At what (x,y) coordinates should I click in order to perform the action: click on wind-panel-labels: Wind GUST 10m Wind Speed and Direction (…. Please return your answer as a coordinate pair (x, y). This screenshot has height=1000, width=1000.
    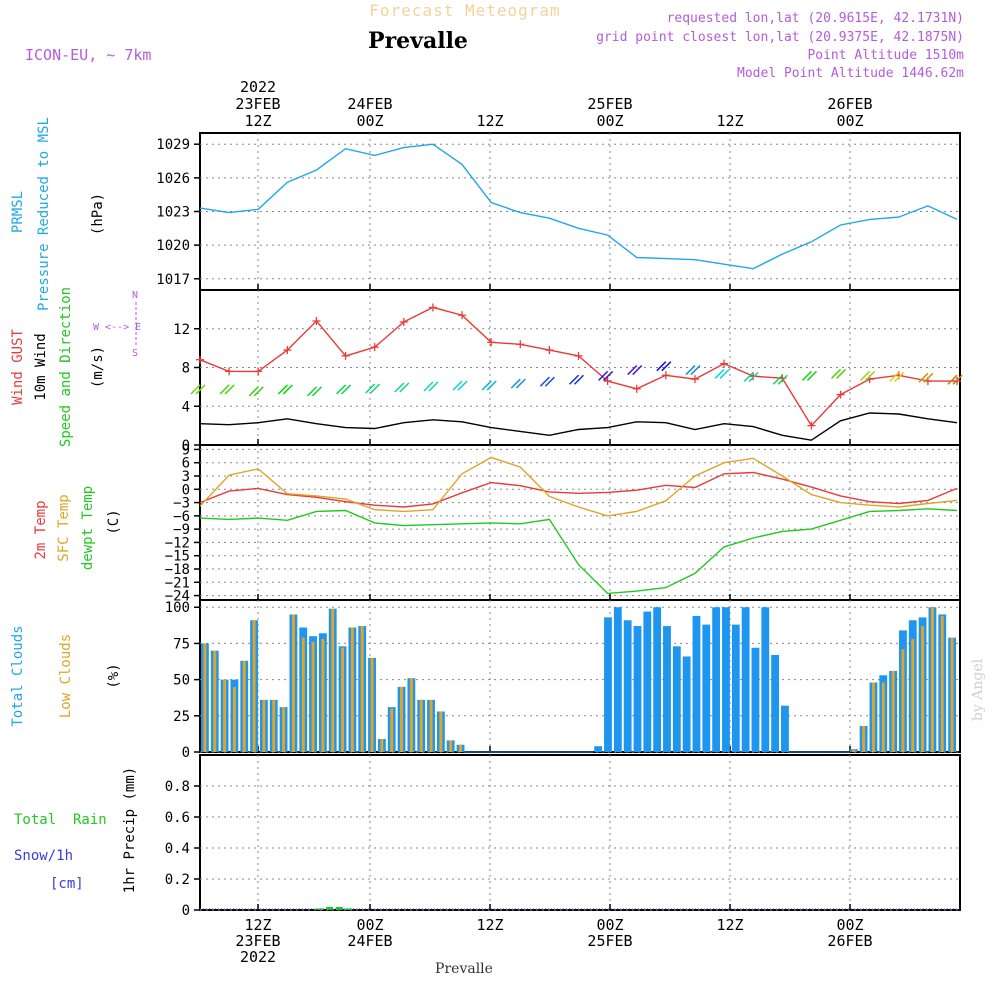
    Looking at the image, I should click on (75, 367).